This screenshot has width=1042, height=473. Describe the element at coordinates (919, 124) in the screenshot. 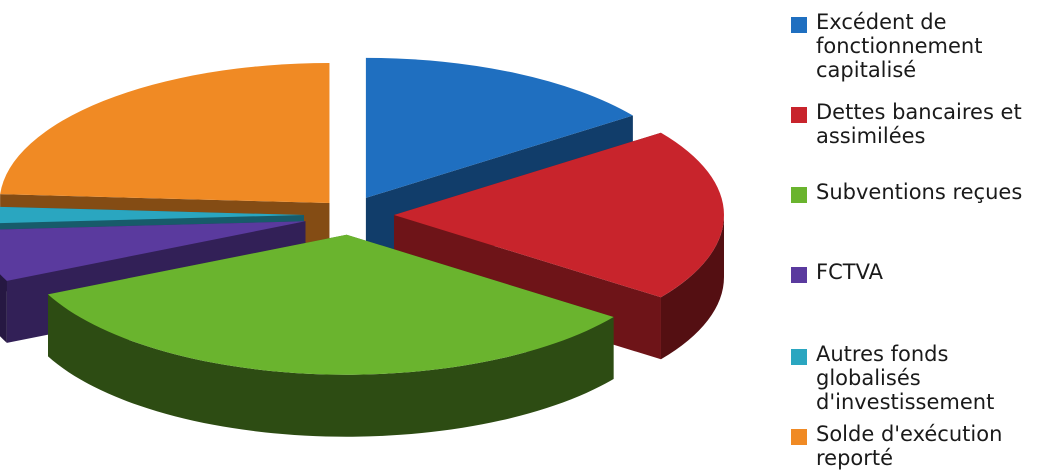

I see `legend-label: Dettes bancaires et assimilées` at that location.